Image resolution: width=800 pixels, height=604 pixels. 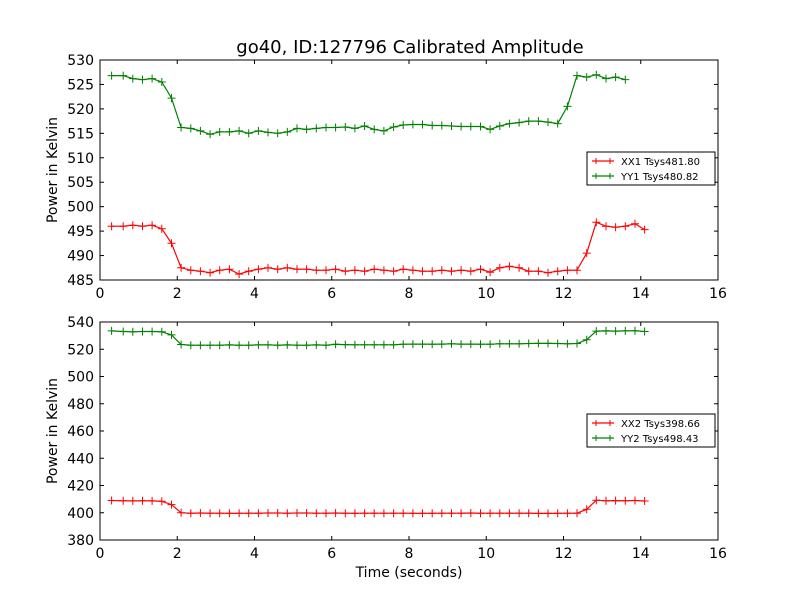 I want to click on legend: XX2 Tsys398.66 YY2 Tsys498.43, so click(x=651, y=430).